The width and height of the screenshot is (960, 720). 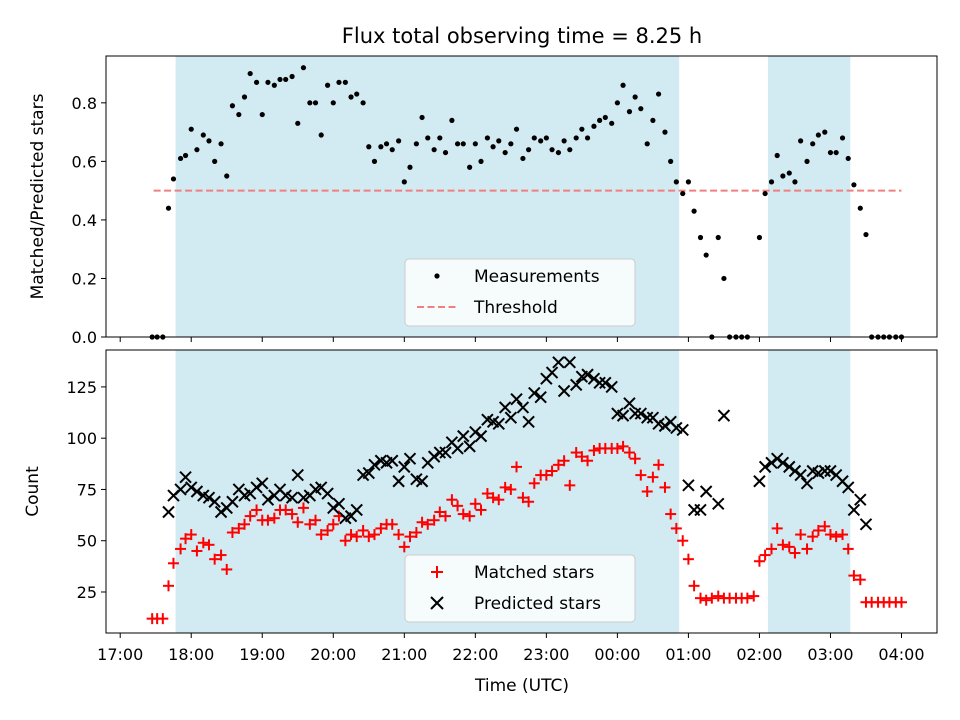 What do you see at coordinates (87, 592) in the screenshot?
I see `y-tick-label: 25` at bounding box center [87, 592].